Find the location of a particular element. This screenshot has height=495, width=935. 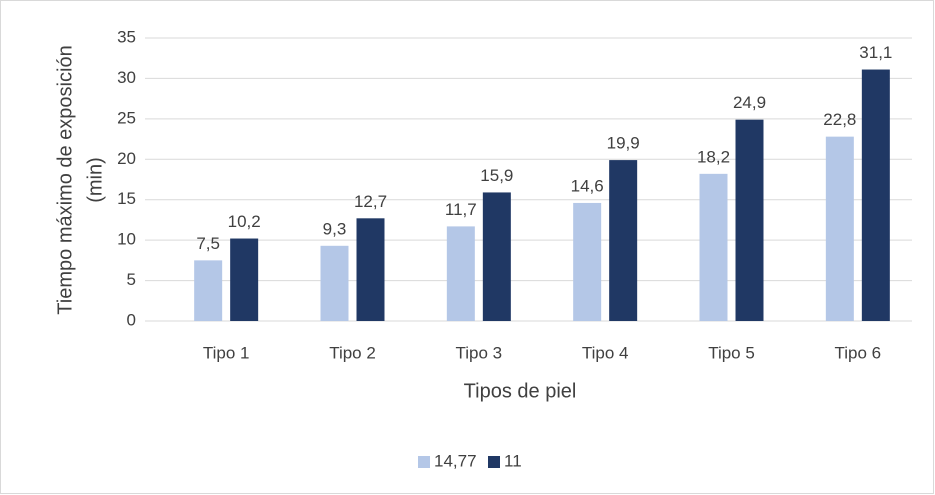

y-tick-label: 5 is located at coordinates (131, 279).